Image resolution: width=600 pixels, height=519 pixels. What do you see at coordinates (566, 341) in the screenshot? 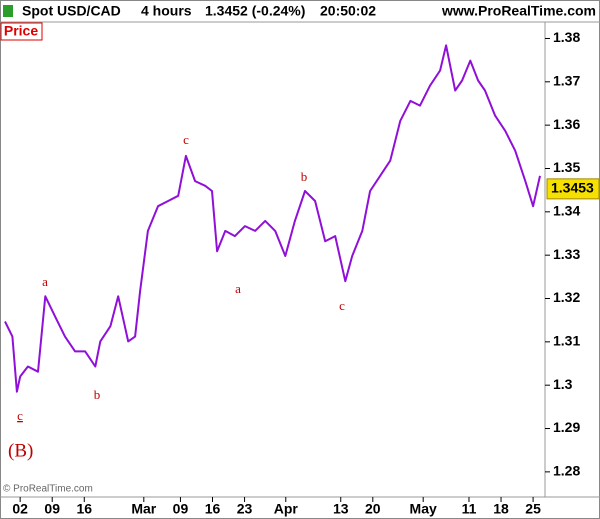
I see `y-tick-label: 1.31` at bounding box center [566, 341].